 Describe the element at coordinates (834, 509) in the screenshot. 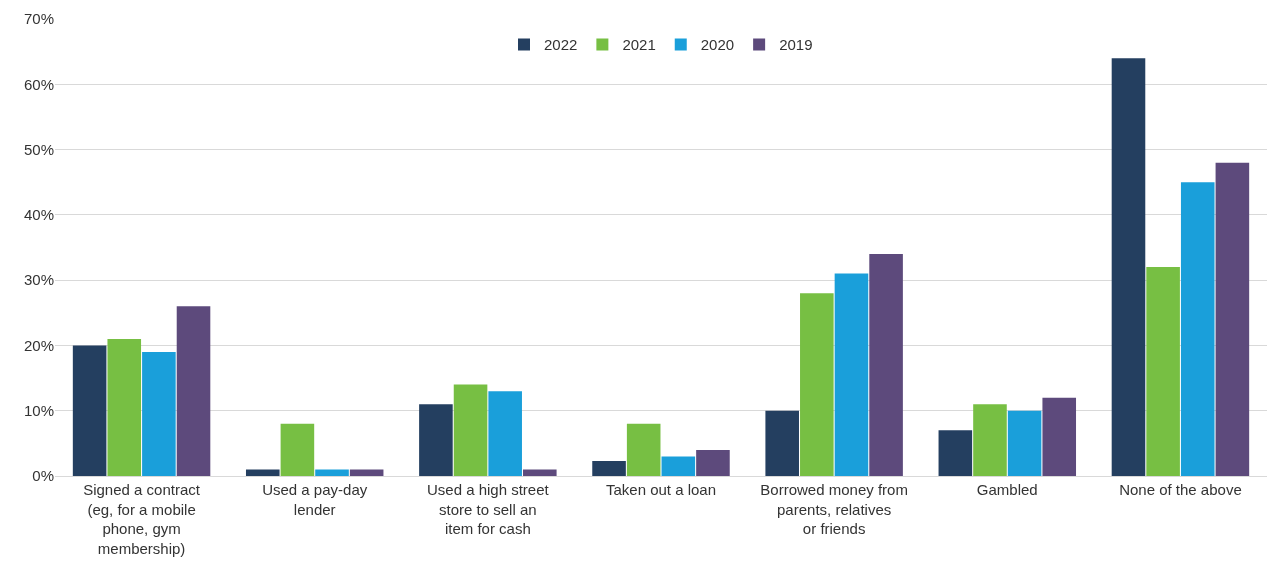

I see `x-tick-label: Borrowed money from parents, relatives or friends` at that location.